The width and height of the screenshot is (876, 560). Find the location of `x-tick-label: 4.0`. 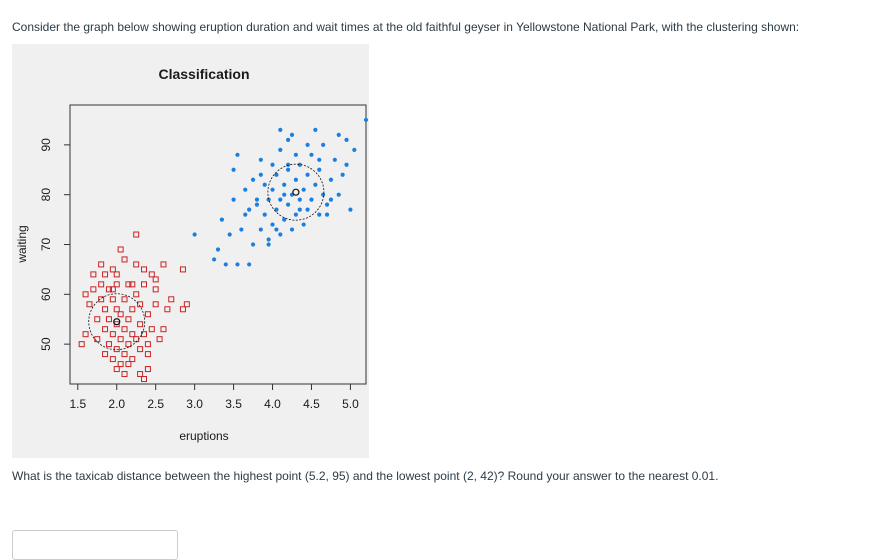

x-tick-label: 4.0 is located at coordinates (272, 404).